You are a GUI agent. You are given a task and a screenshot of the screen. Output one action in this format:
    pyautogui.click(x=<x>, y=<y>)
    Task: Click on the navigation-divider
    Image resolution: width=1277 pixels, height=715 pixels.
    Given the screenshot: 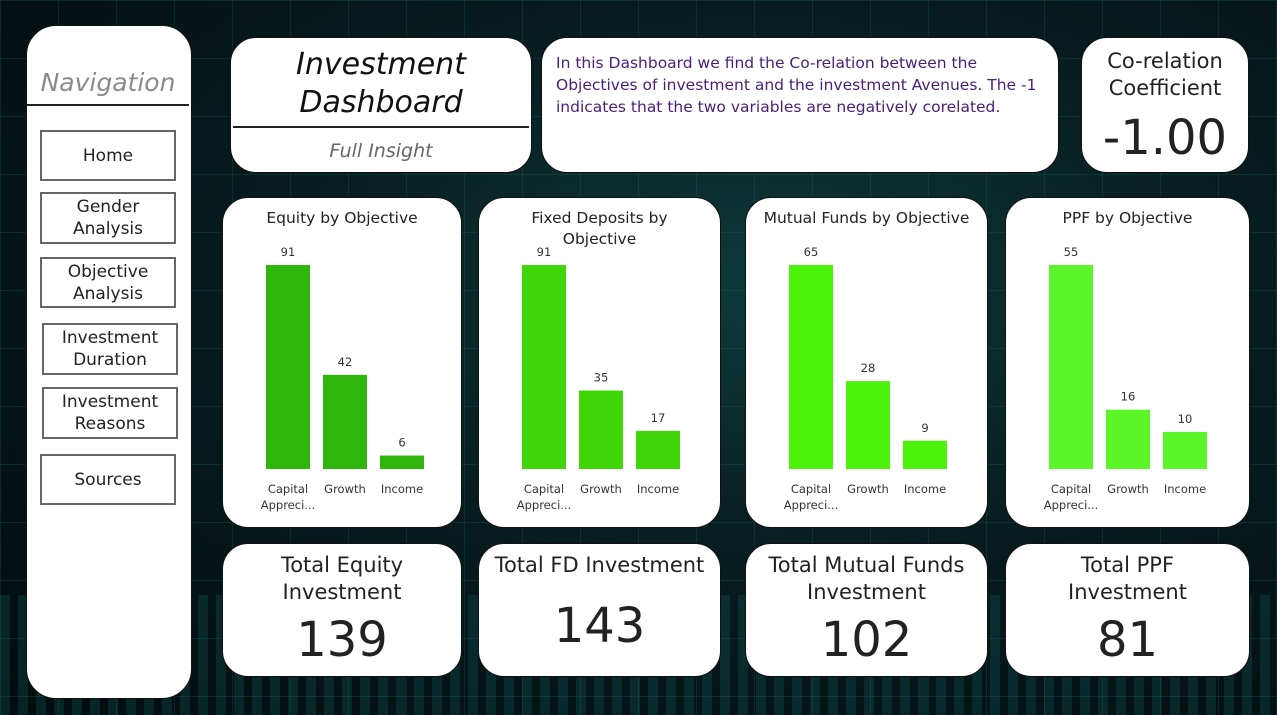 What is the action you would take?
    pyautogui.click(x=108, y=105)
    